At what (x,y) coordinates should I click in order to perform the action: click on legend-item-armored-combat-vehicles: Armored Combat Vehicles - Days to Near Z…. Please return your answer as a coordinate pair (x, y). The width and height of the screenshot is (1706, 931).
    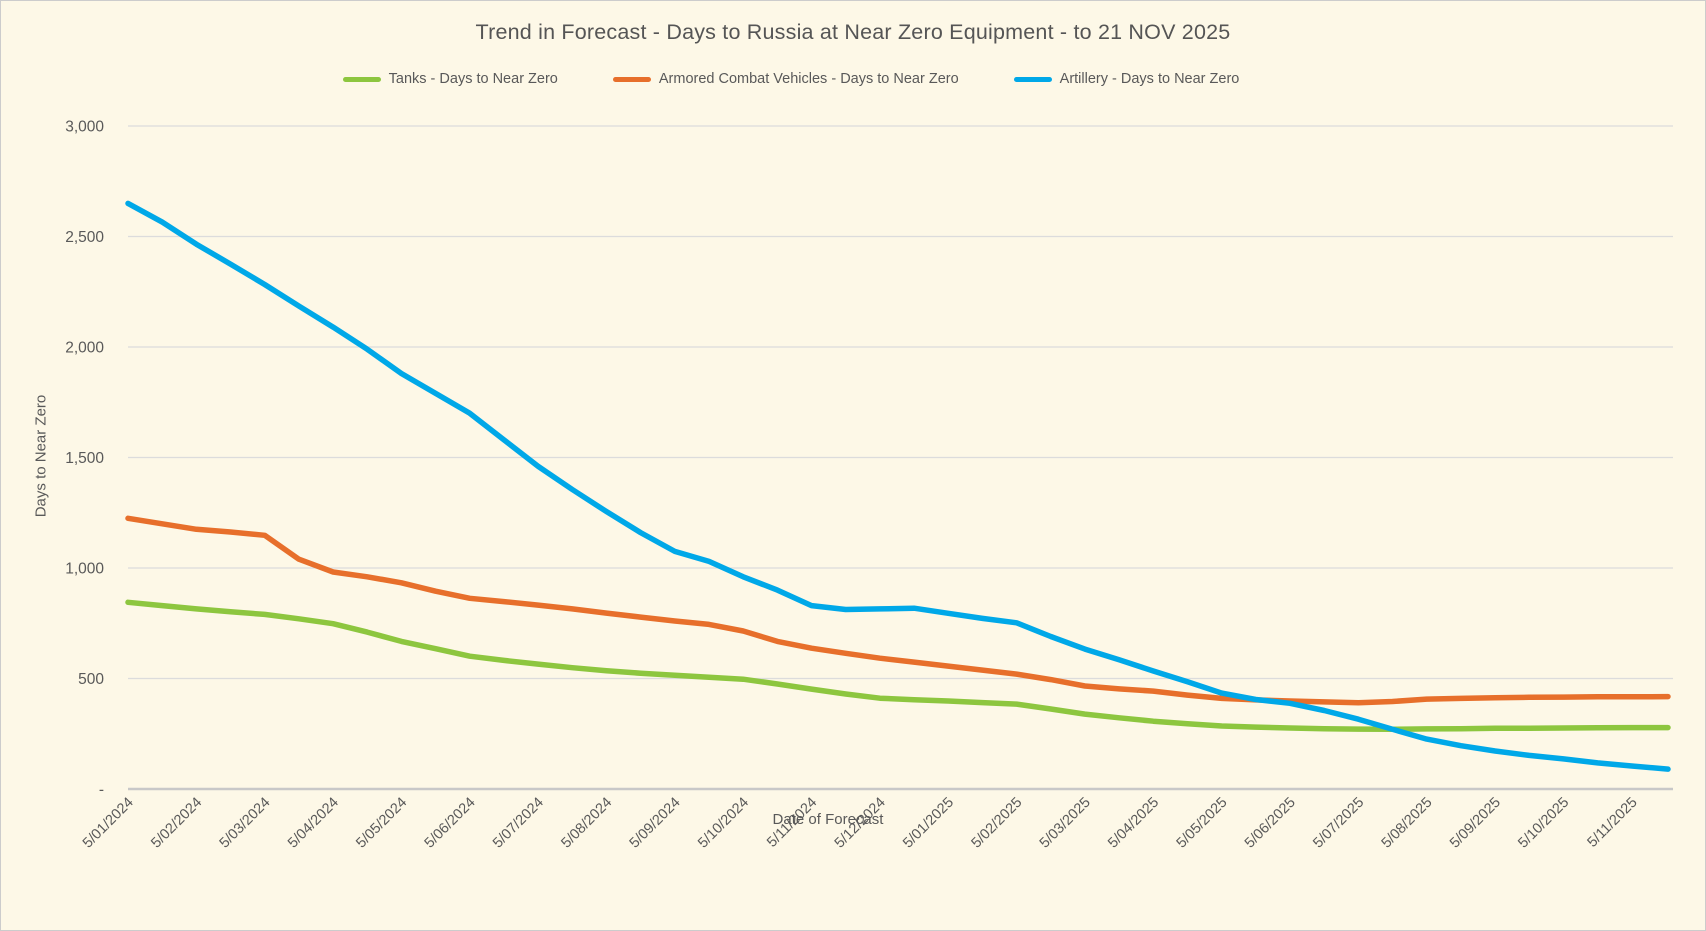
    Looking at the image, I should click on (785, 79).